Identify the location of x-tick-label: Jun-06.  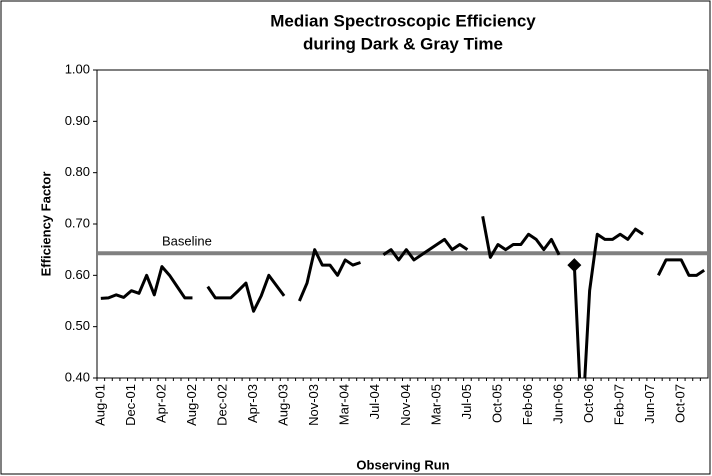
(558, 404).